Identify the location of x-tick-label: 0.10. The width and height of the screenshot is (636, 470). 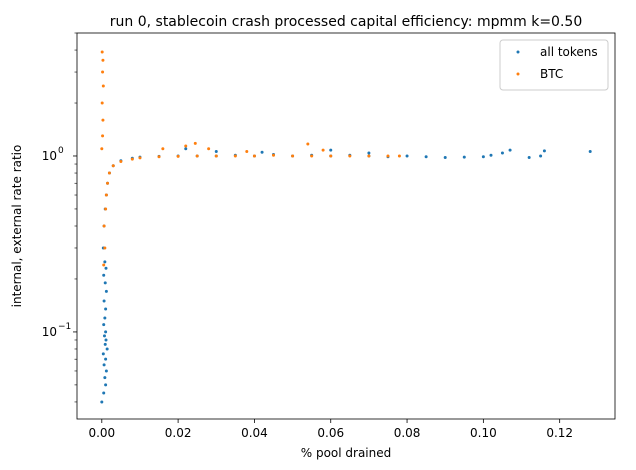
(483, 433).